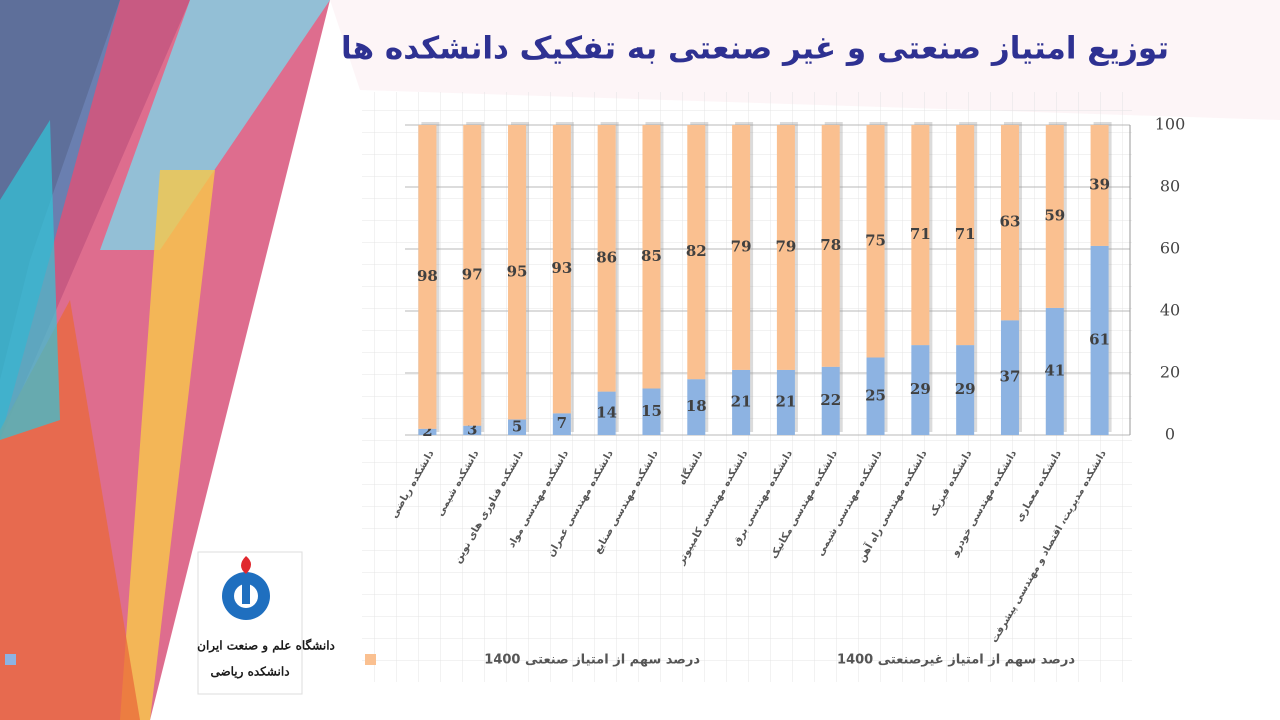 This screenshot has height=720, width=1280. I want to click on y-tick-label: 20, so click(1170, 372).